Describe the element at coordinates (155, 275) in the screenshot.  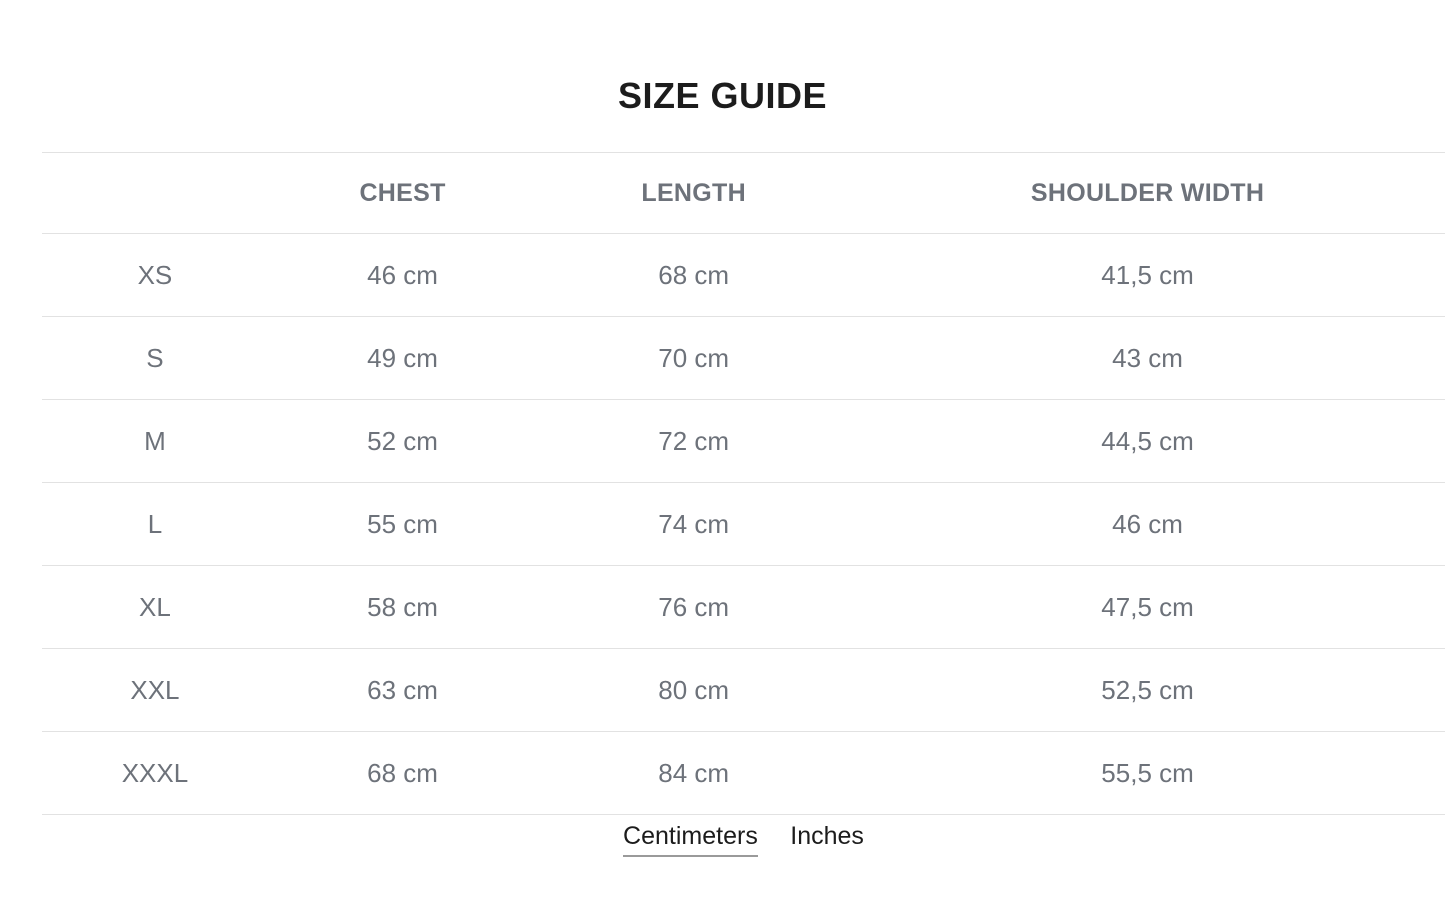
I see `size-label: XS` at that location.